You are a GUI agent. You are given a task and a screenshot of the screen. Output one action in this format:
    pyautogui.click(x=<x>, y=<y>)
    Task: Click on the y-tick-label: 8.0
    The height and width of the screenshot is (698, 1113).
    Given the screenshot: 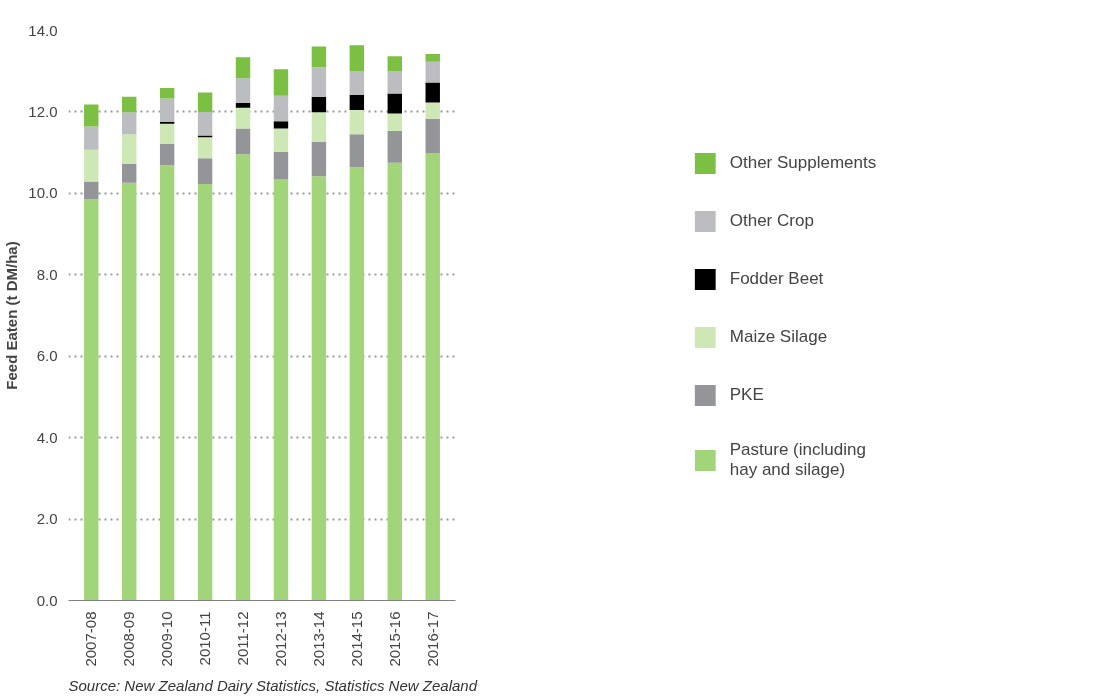 What is the action you would take?
    pyautogui.click(x=47, y=274)
    